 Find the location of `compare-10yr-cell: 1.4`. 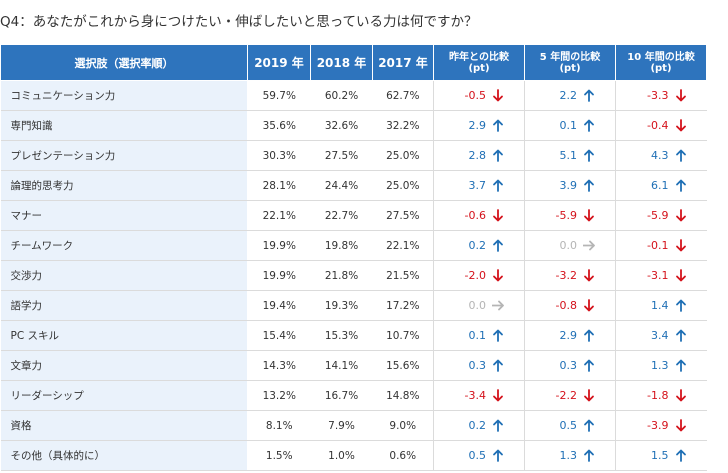

compare-10yr-cell: 1.4 is located at coordinates (661, 305).